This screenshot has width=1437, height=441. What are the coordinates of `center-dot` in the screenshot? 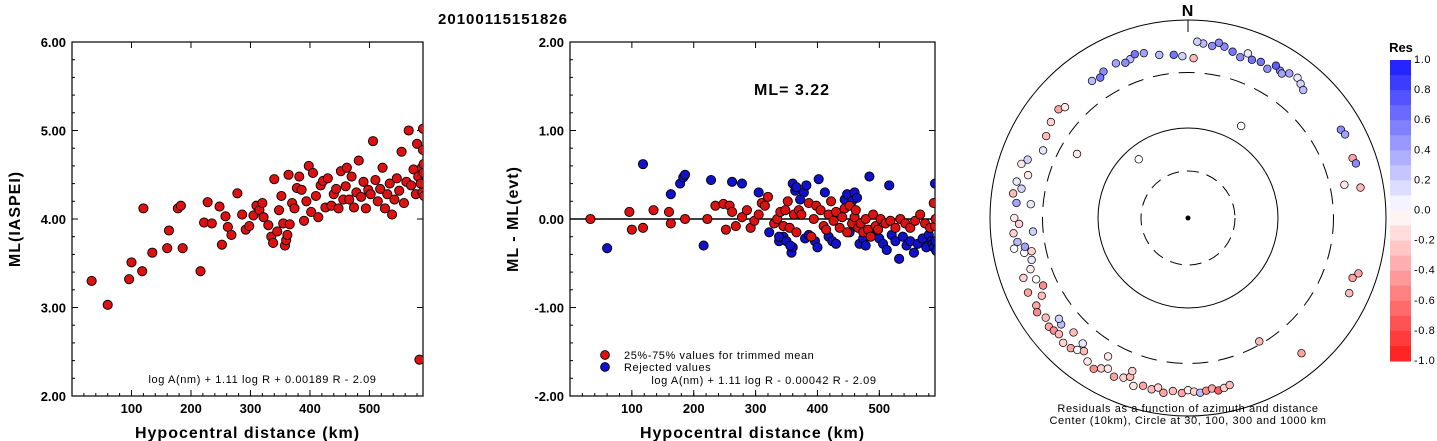 It's located at (1188, 218).